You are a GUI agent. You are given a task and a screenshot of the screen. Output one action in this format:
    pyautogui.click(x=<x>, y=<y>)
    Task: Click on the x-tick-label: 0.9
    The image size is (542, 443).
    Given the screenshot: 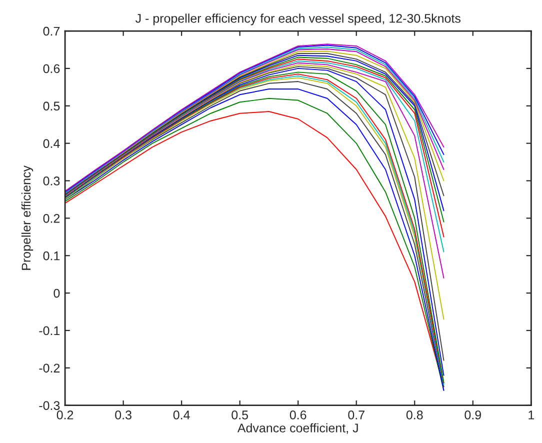 What is the action you would take?
    pyautogui.click(x=472, y=415)
    